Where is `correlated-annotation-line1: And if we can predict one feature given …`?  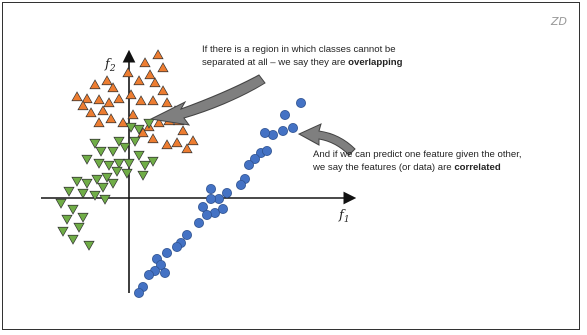 correlated-annotation-line1: And if we can predict one feature given … is located at coordinates (417, 154).